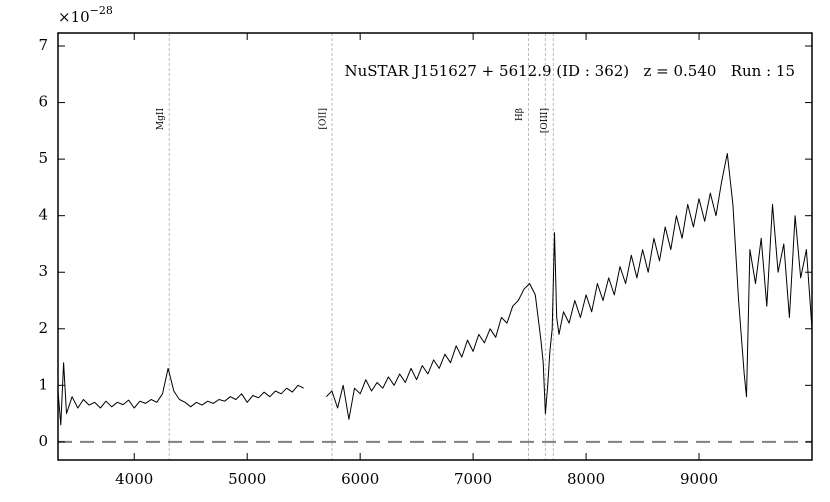 Image resolution: width=830 pixels, height=502 pixels. Describe the element at coordinates (43, 271) in the screenshot. I see `y-tick-label: 3` at that location.